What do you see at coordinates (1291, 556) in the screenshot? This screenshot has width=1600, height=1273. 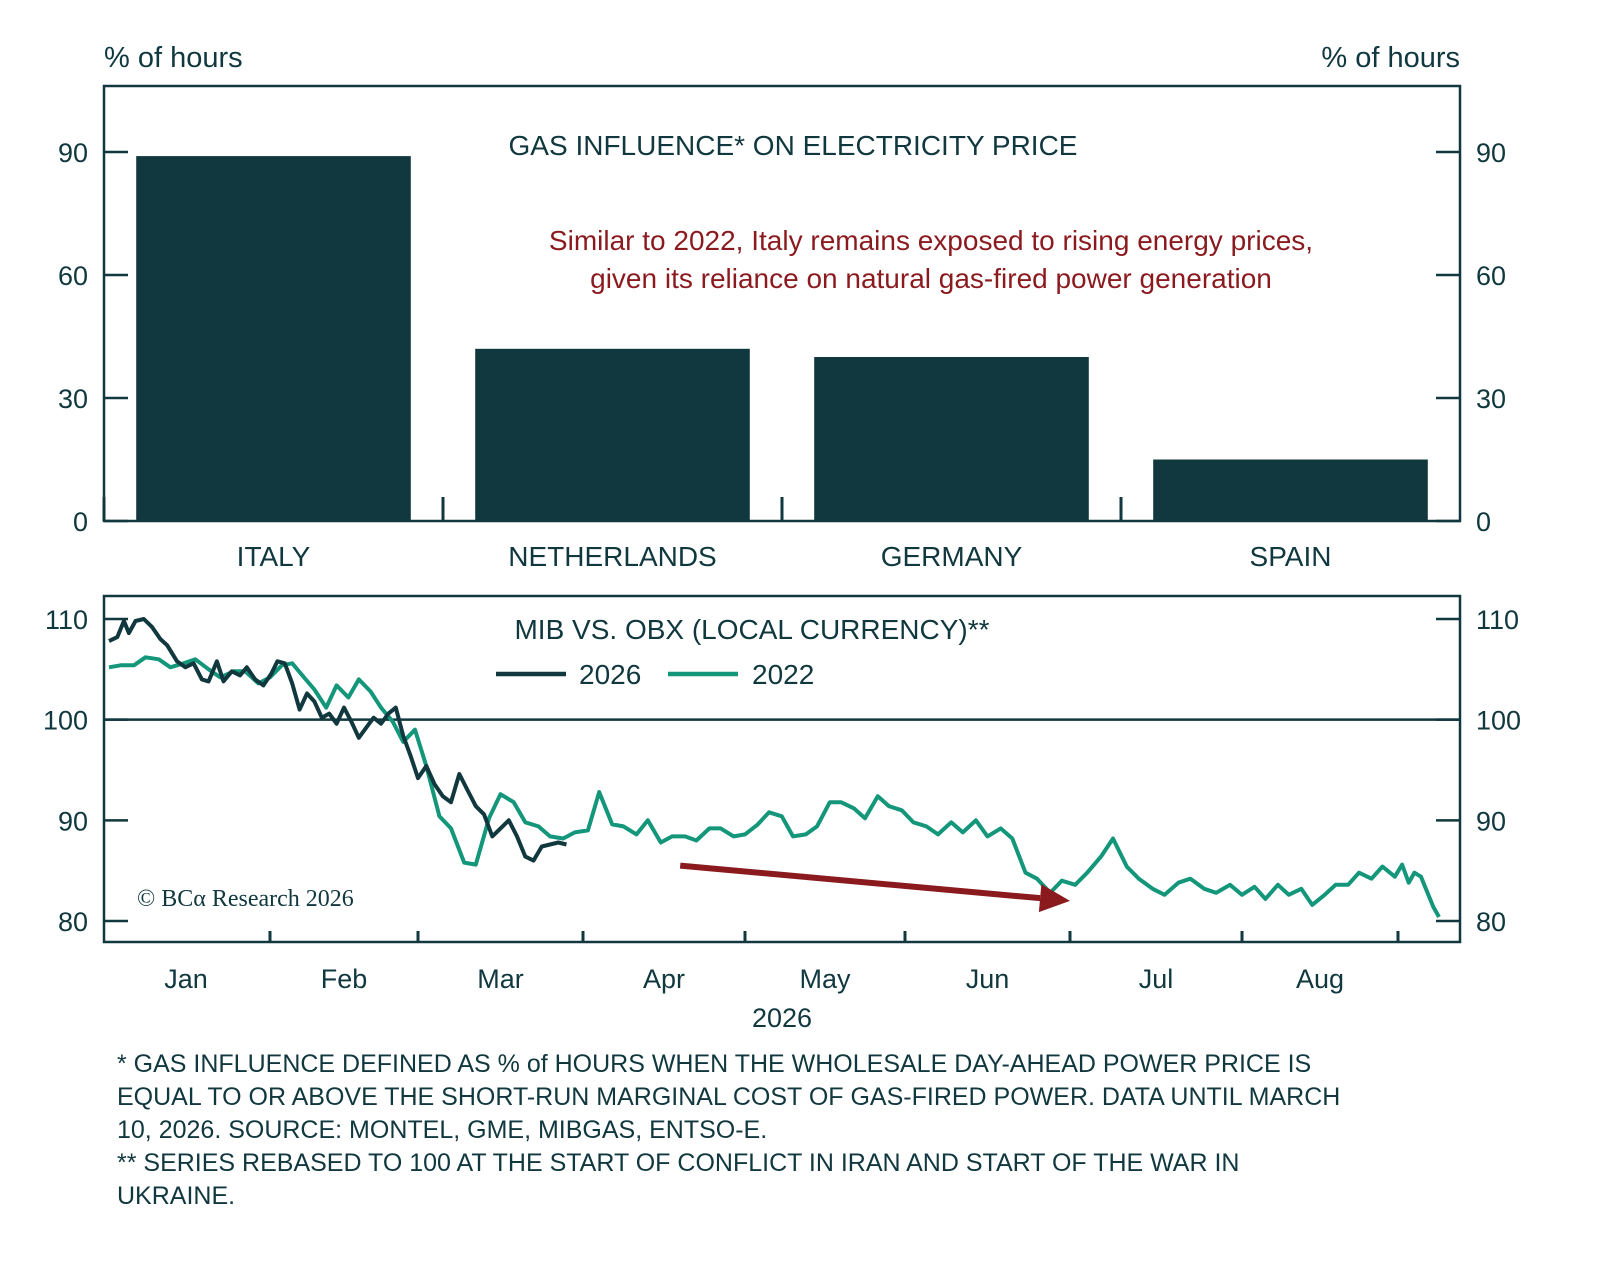 I see `category-label: SPAIN` at bounding box center [1291, 556].